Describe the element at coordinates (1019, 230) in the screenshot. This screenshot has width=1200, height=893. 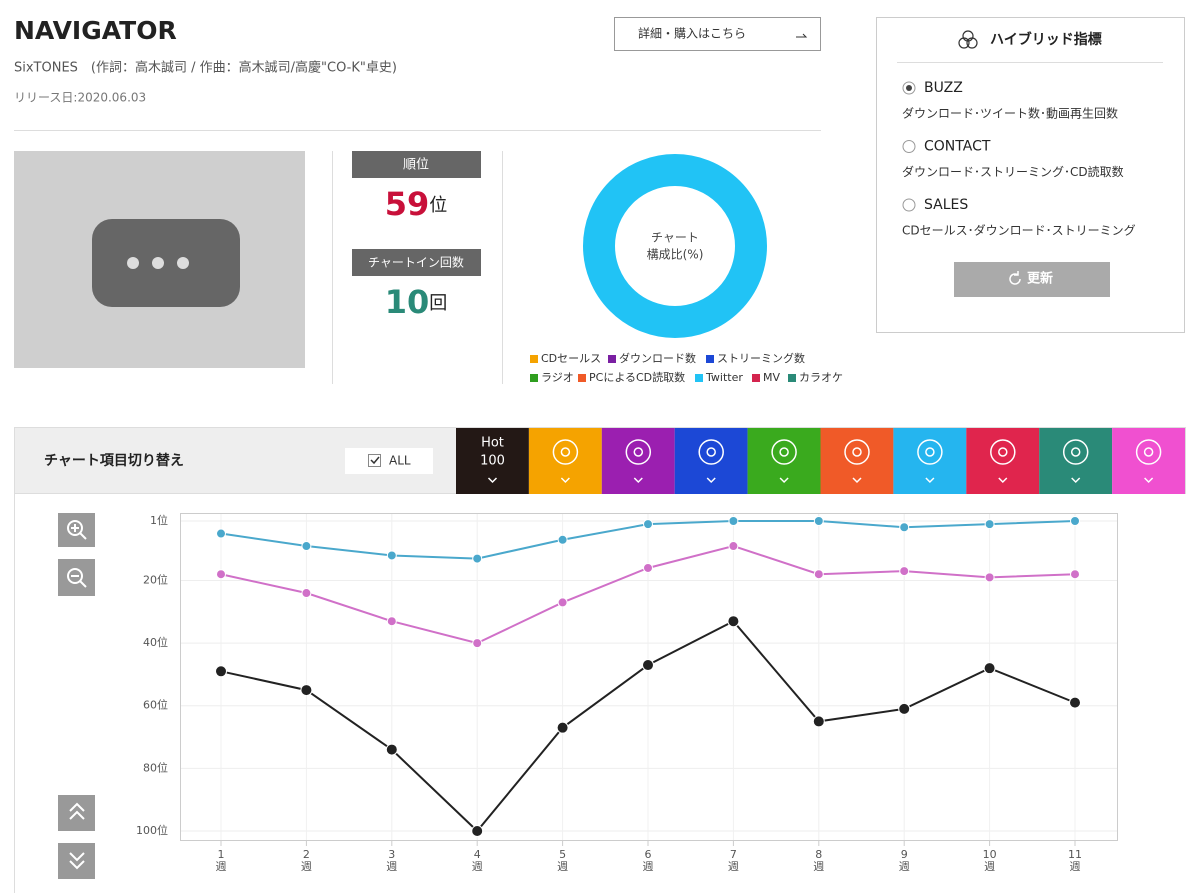
I see `option-description: CDセールス･ダウンロード･ストリーミング` at that location.